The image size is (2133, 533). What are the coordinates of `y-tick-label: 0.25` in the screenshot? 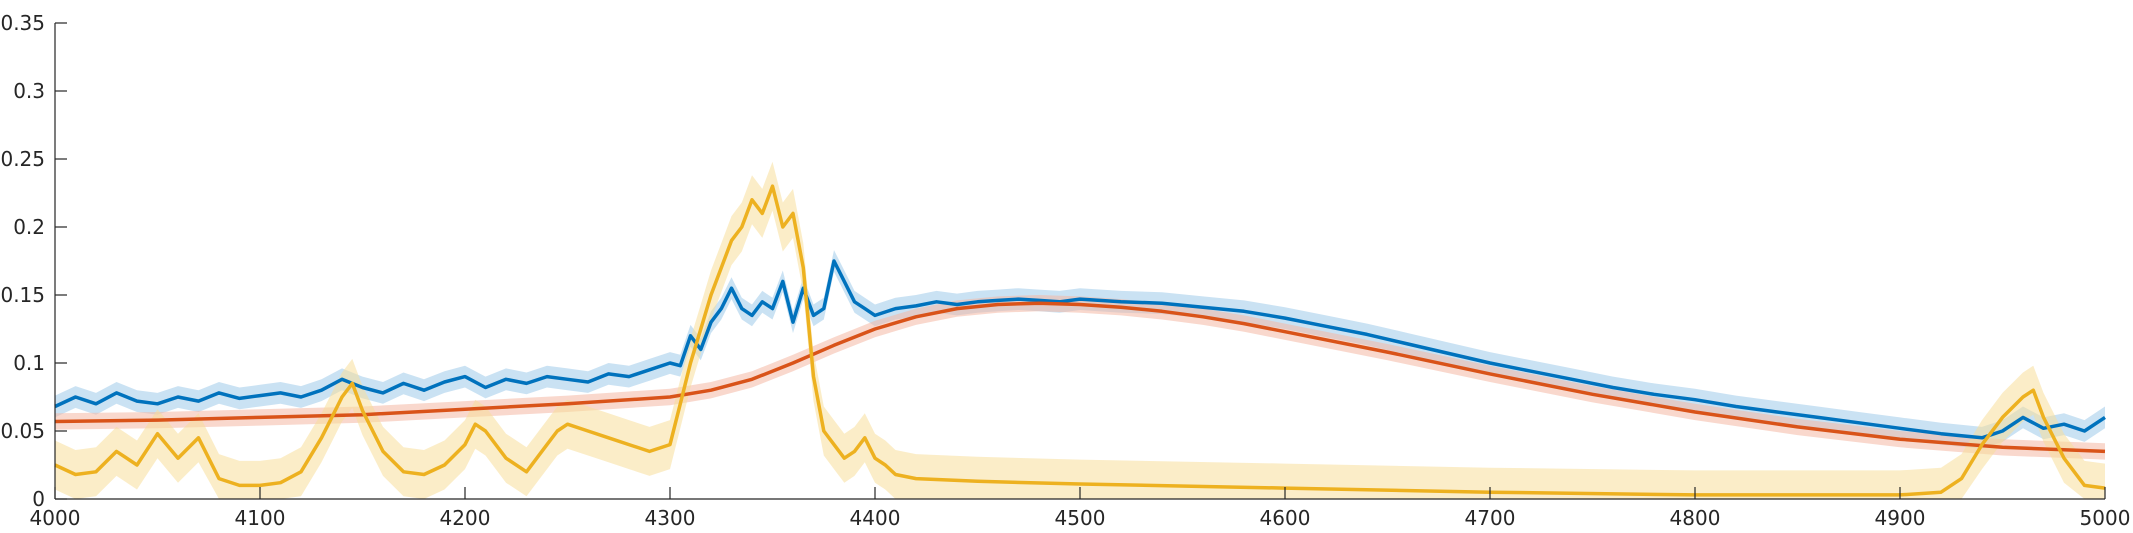 It's located at (22, 159).